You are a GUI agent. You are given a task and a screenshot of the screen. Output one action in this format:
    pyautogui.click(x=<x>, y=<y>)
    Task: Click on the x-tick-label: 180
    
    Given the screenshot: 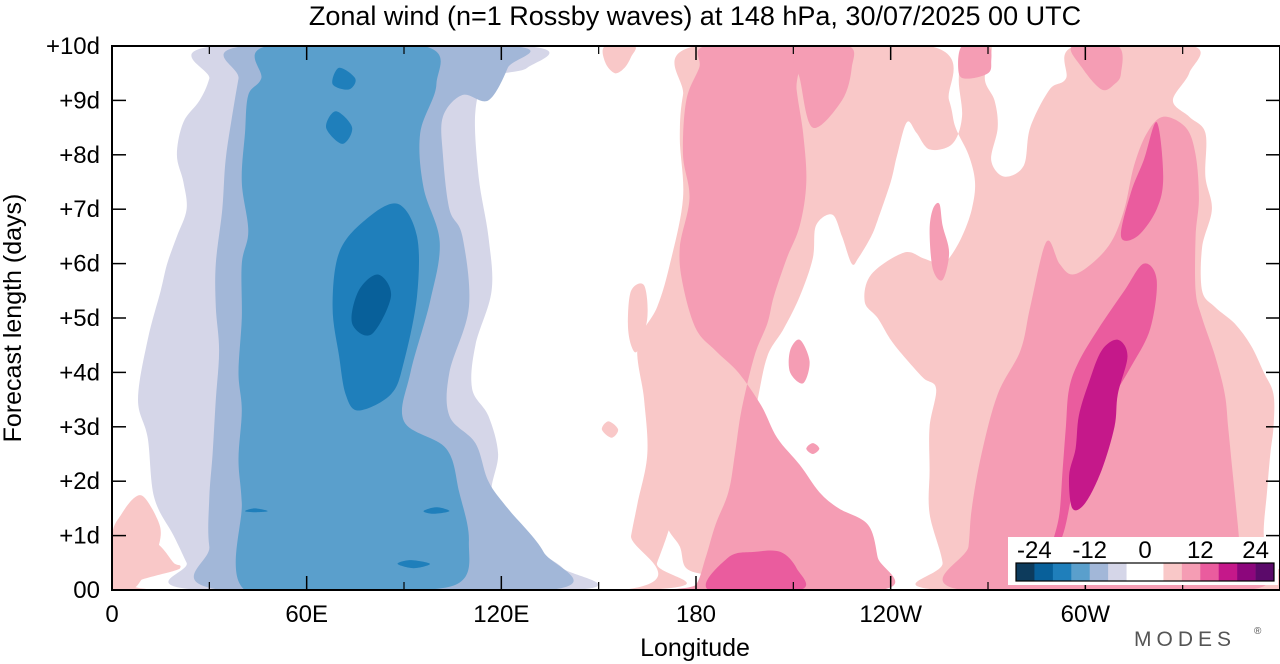 What is the action you would take?
    pyautogui.click(x=696, y=614)
    